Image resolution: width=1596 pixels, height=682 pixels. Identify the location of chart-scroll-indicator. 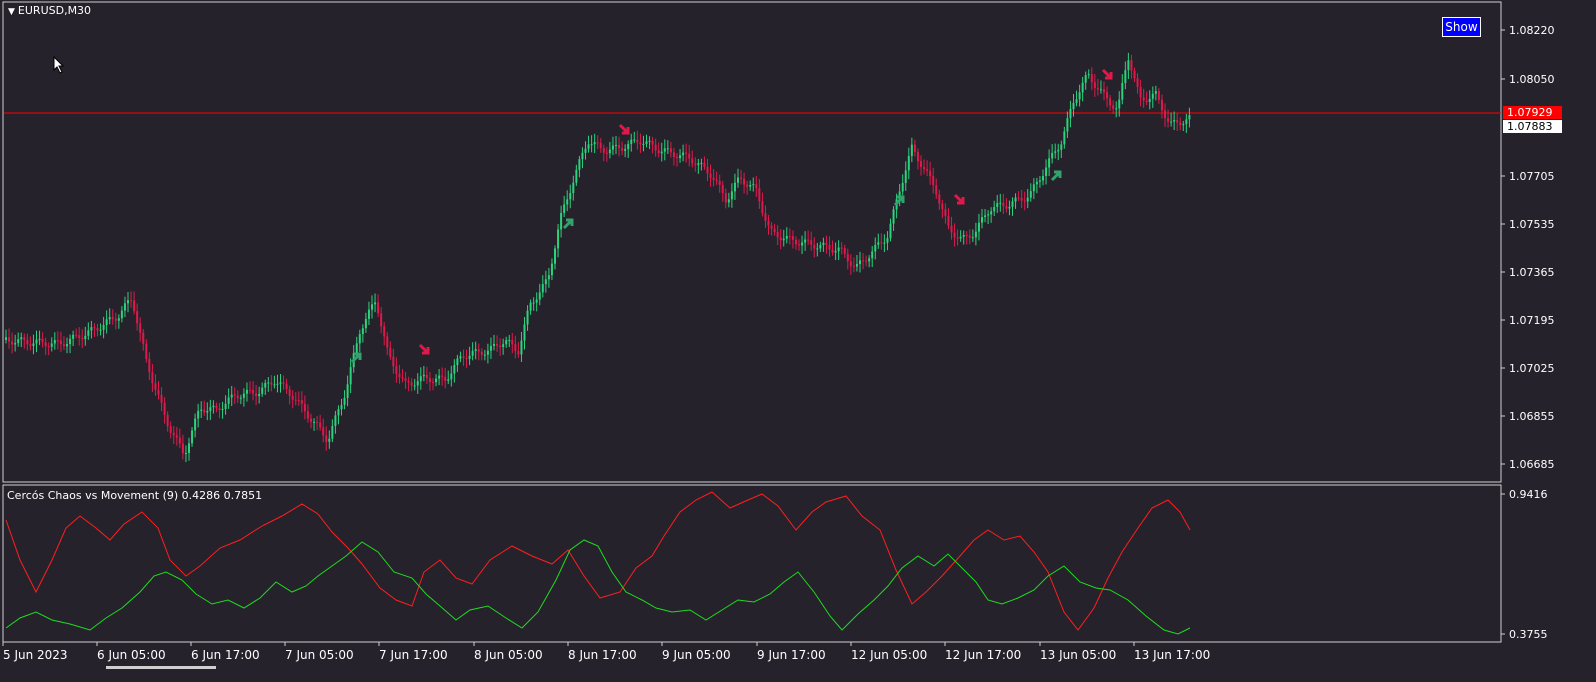
(161, 667).